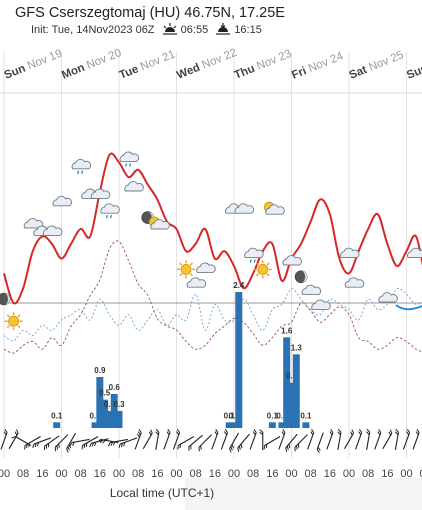  Describe the element at coordinates (159, 223) in the screenshot. I see `sun-cloud-icon` at that location.